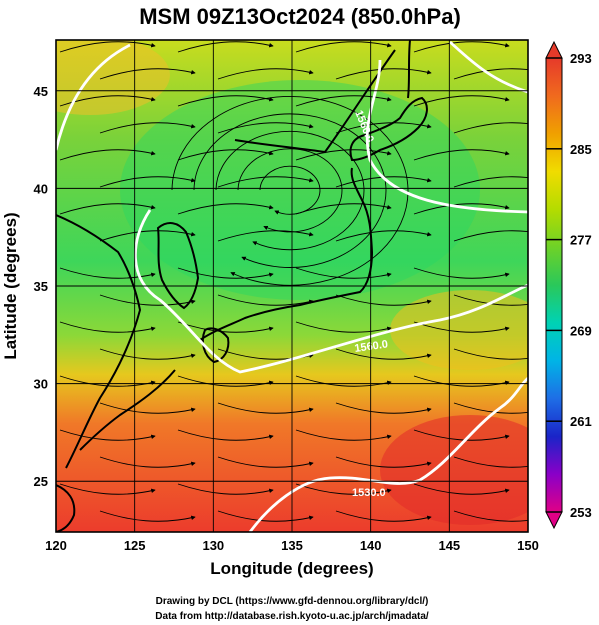  I want to click on y-tick-label: 35, so click(41, 286).